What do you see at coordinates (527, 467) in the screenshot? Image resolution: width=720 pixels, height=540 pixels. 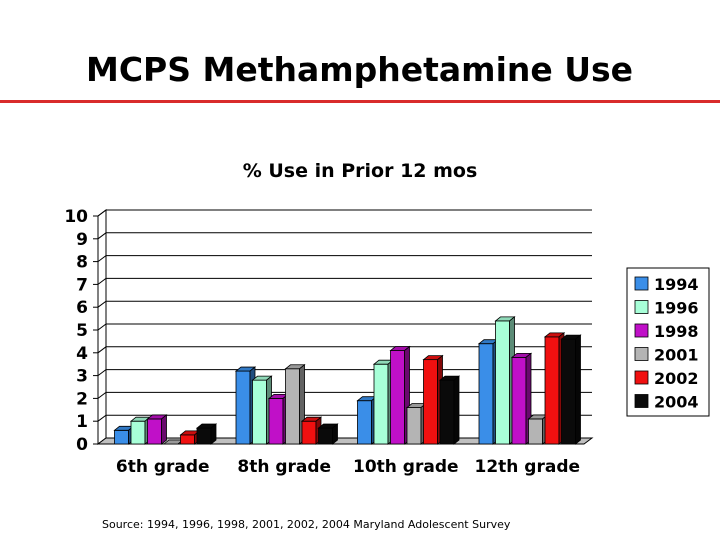 I see `x-tick-label: 12th grade` at bounding box center [527, 467].